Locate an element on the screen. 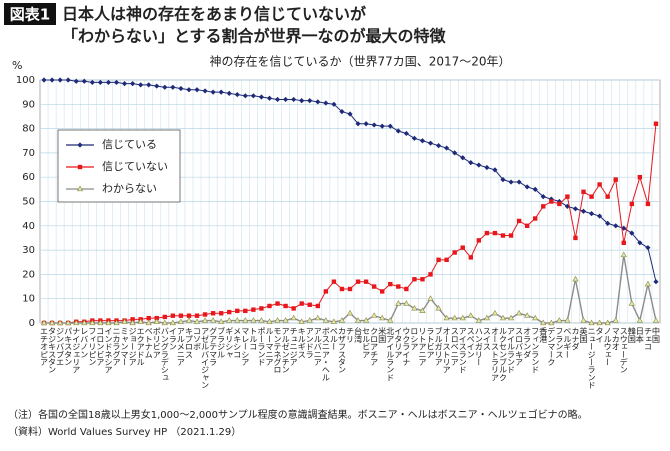 This screenshot has height=451, width=670. x-tick-label: リトアニア is located at coordinates (422, 346).